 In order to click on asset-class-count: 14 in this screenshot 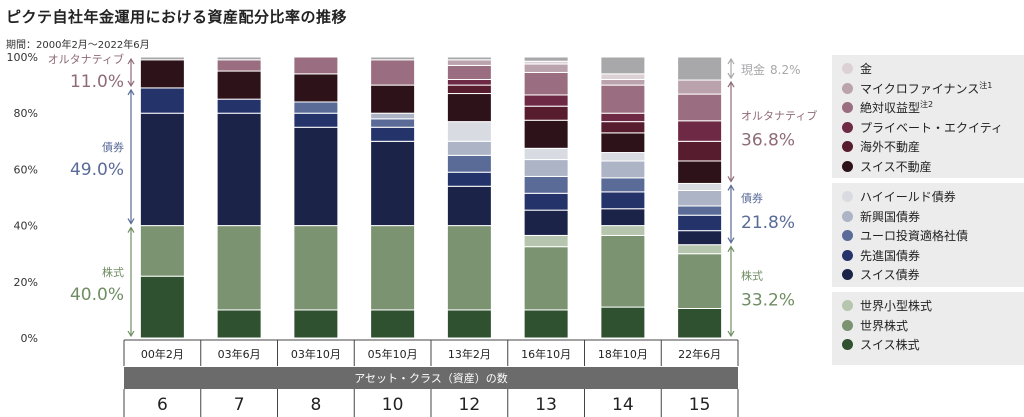, I will do `click(623, 405)`.